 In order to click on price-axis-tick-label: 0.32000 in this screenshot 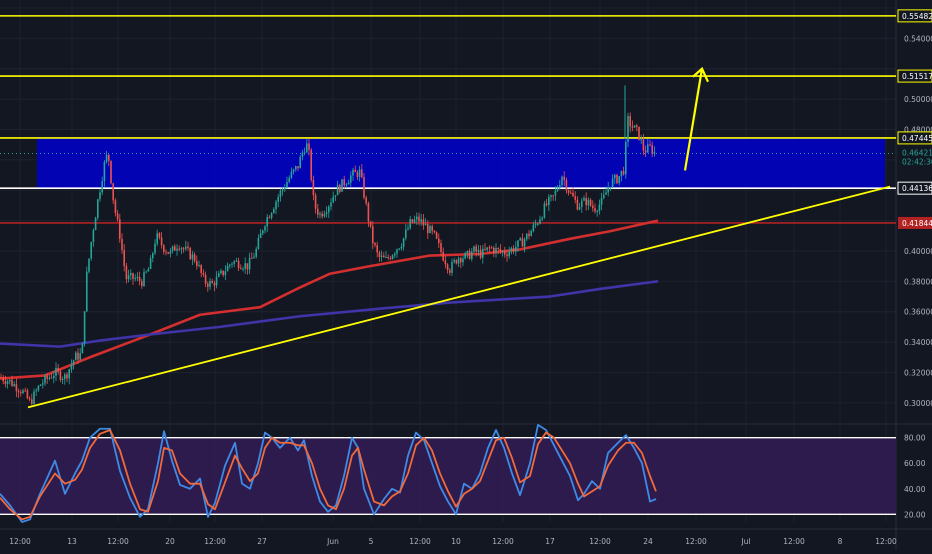, I will do `click(918, 372)`.